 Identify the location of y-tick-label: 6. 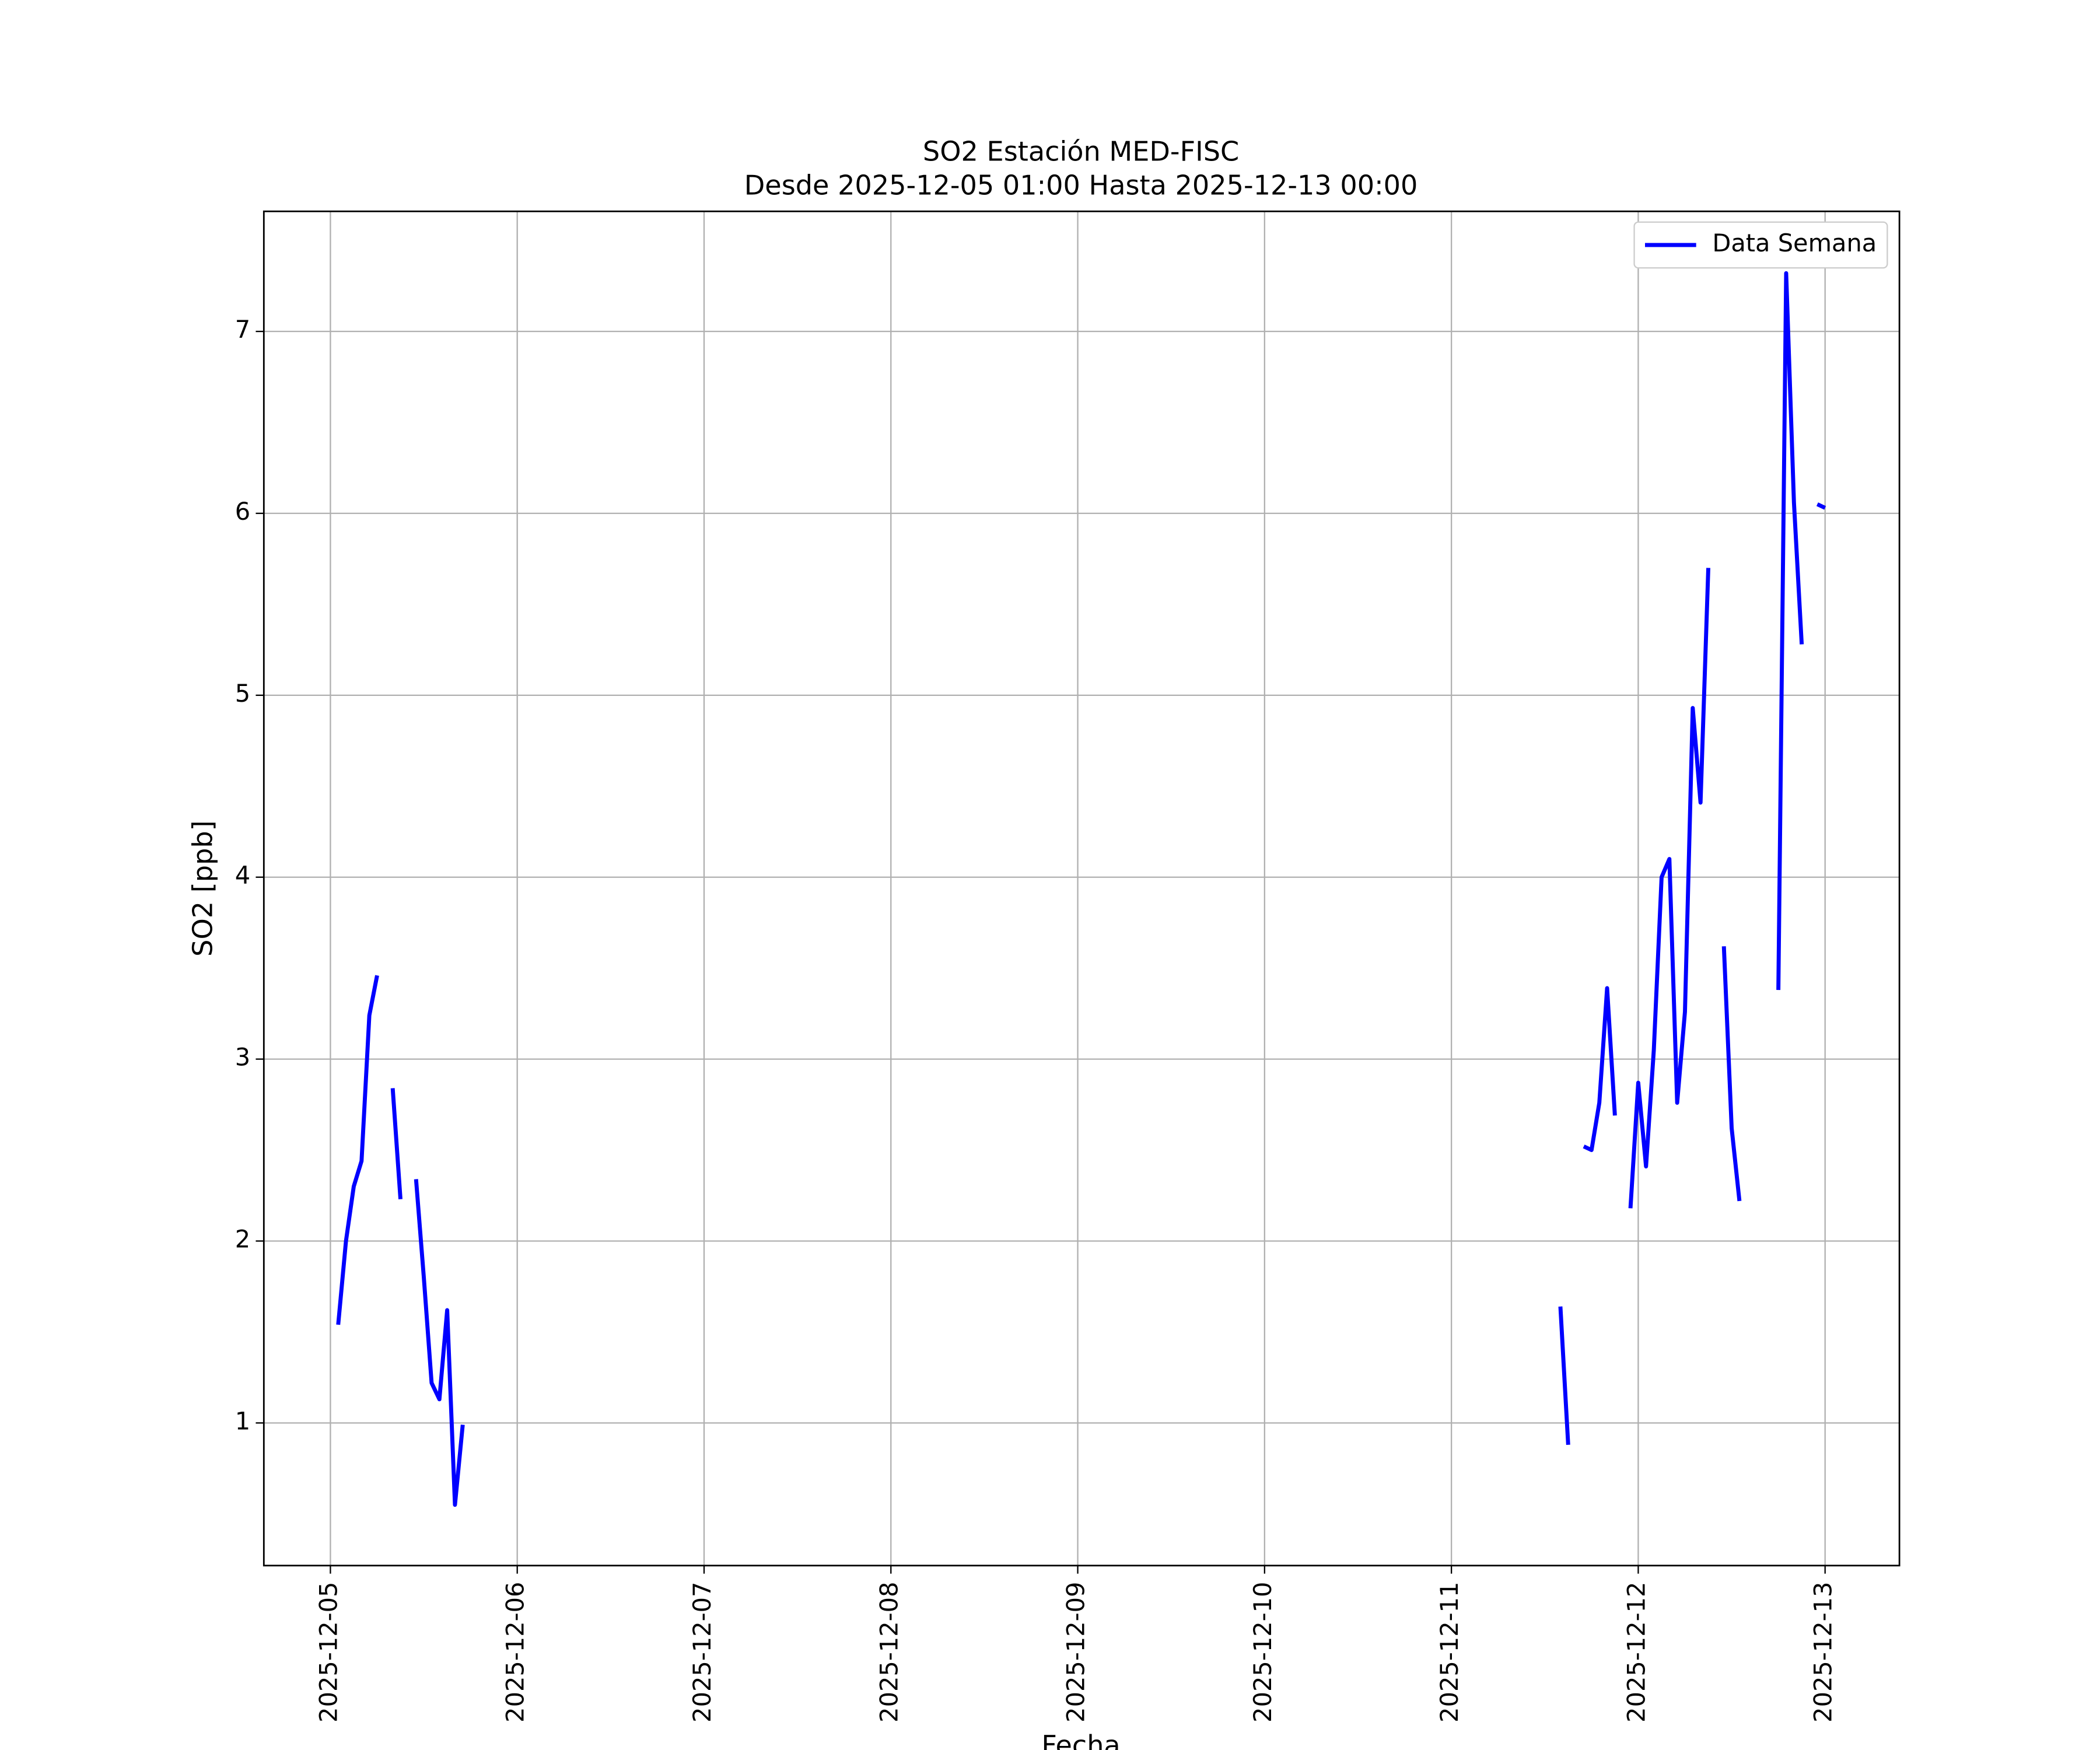
(242, 511).